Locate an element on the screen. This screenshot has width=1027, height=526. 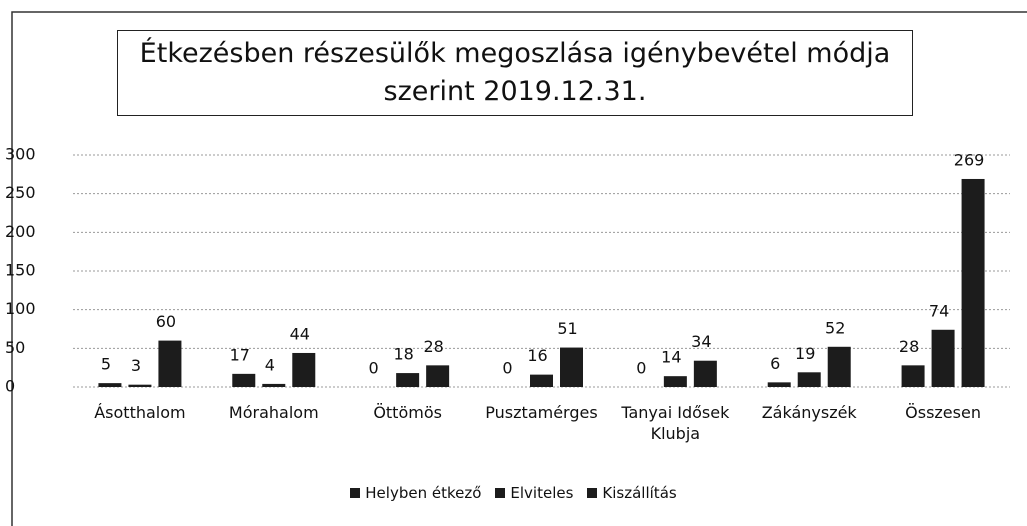
data-label: 18 is located at coordinates (403, 354).